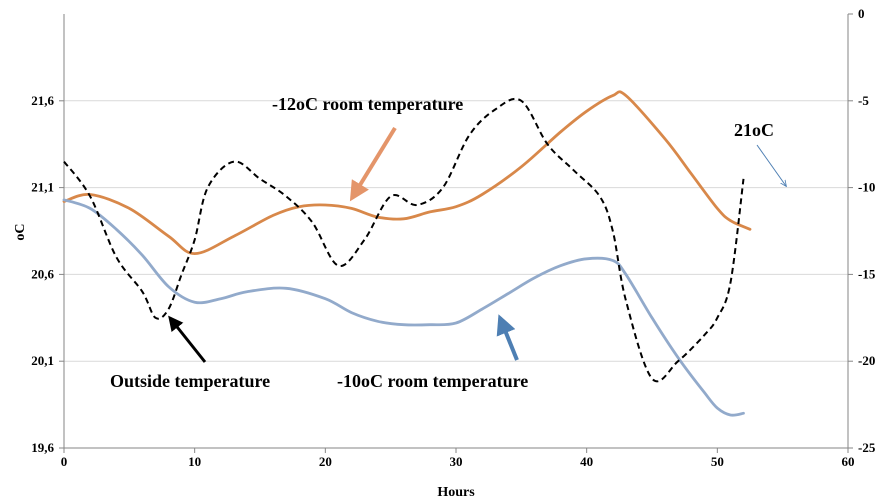 The image size is (880, 500). What do you see at coordinates (867, 447) in the screenshot?
I see `y2-tick-label: -25` at bounding box center [867, 447].